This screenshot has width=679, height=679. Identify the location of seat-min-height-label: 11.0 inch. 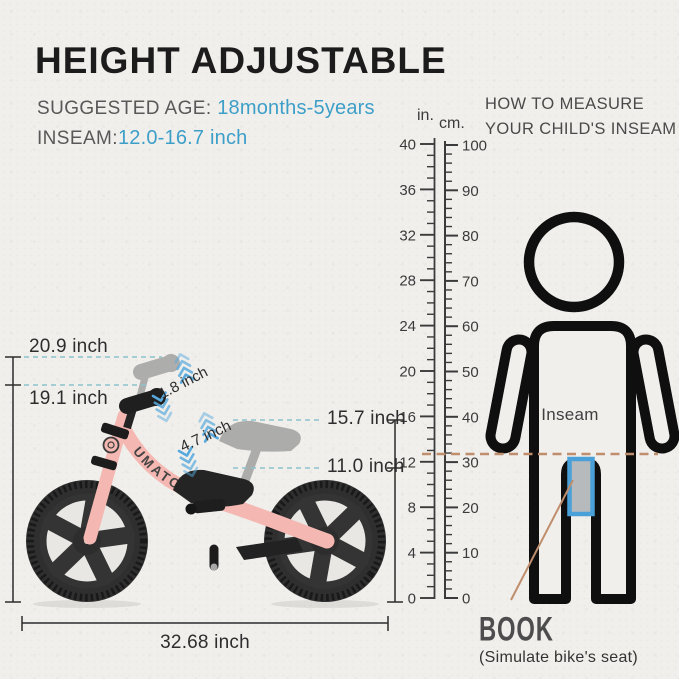
(366, 466).